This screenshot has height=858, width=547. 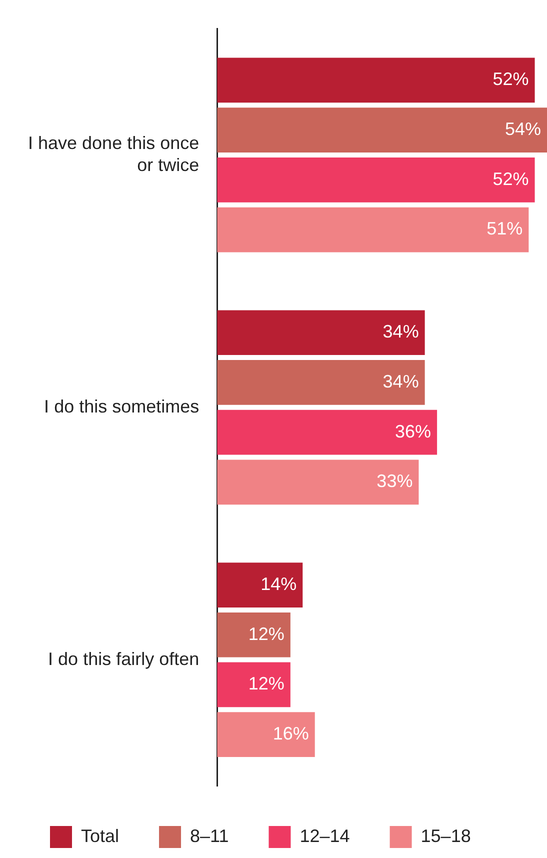 What do you see at coordinates (209, 836) in the screenshot?
I see `legend-label: 8–11` at bounding box center [209, 836].